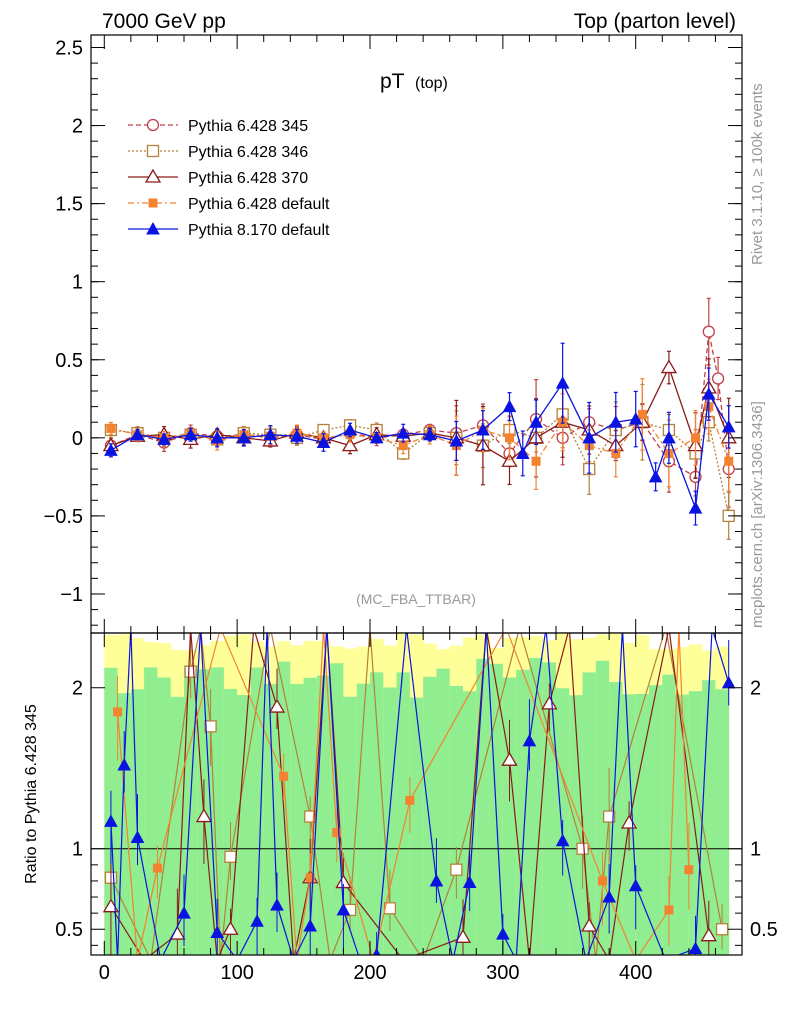 This screenshot has height=1024, width=786. I want to click on main-title: pT (top), so click(414, 81).